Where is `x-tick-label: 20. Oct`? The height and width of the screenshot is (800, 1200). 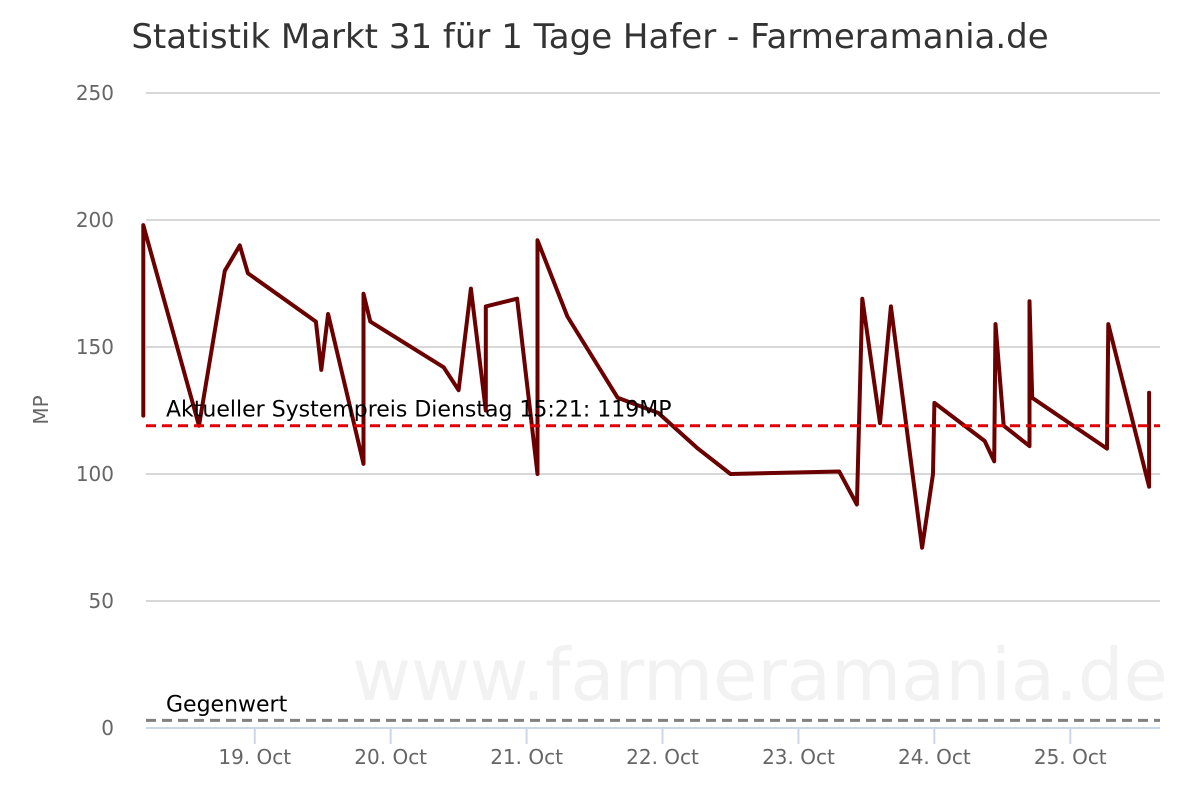
x-tick-label: 20. Oct is located at coordinates (390, 757).